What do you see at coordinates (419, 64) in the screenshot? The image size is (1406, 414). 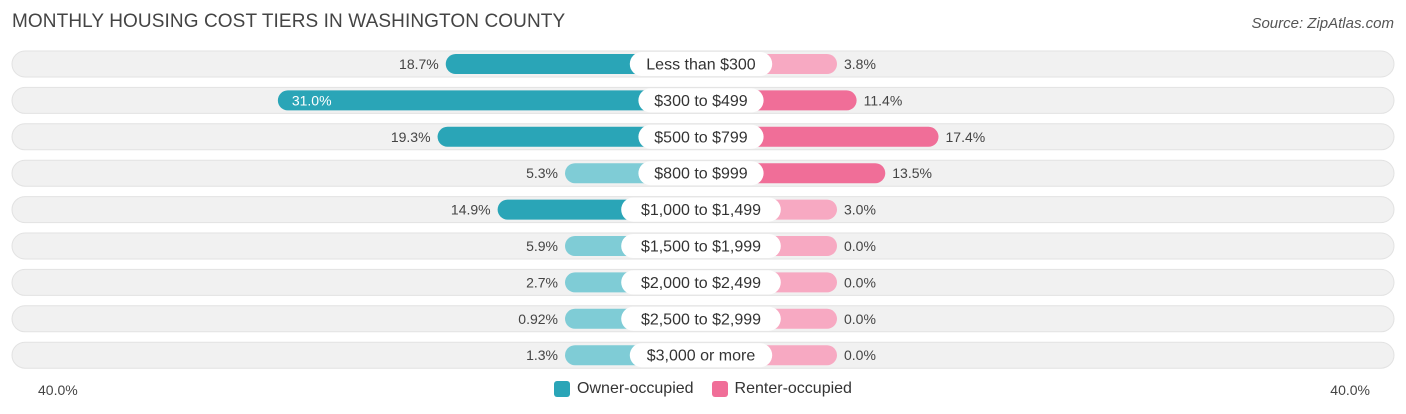 I see `owner-value-label: 18.7%` at bounding box center [419, 64].